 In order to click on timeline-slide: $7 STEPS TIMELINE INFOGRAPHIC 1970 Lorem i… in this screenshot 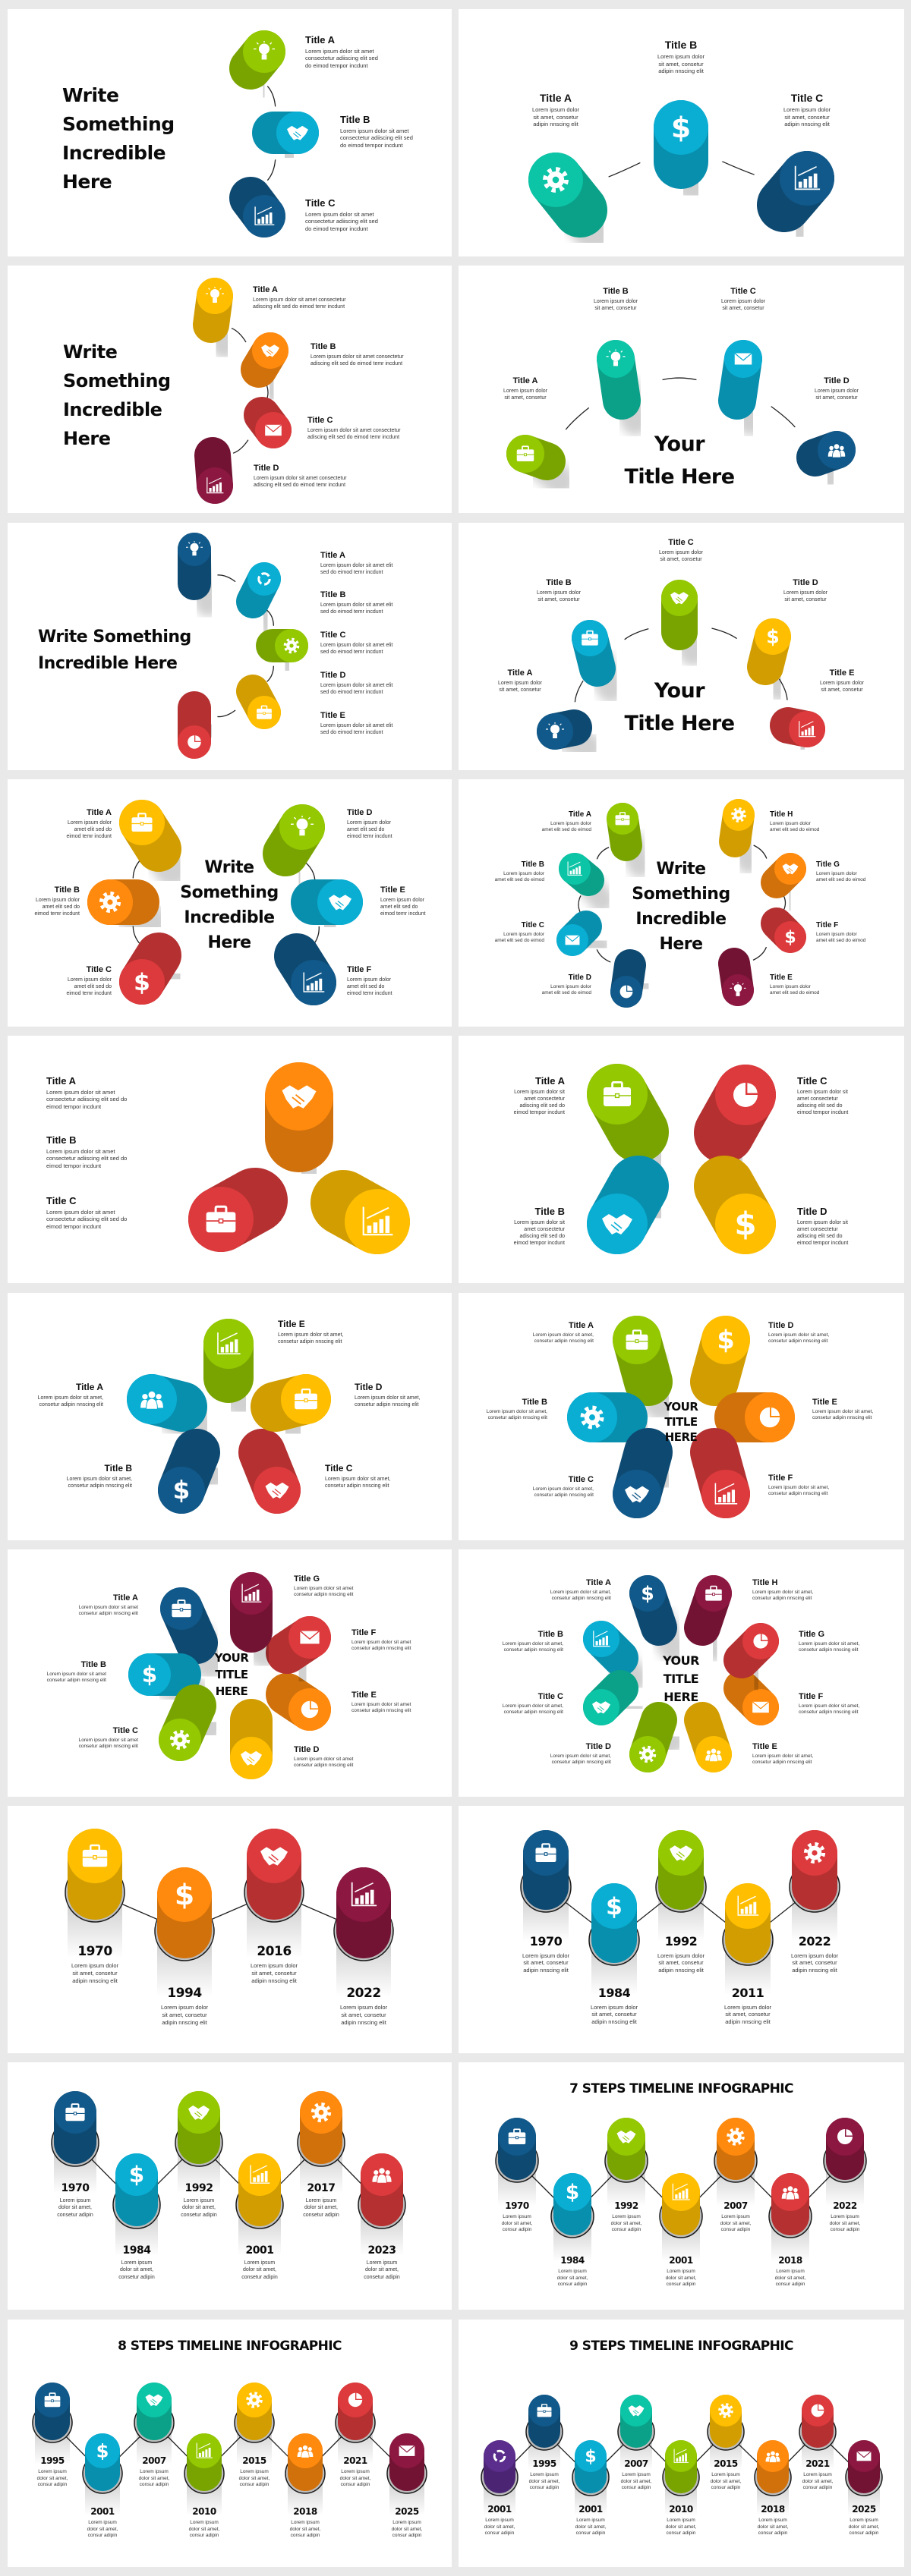, I will do `click(681, 2186)`.